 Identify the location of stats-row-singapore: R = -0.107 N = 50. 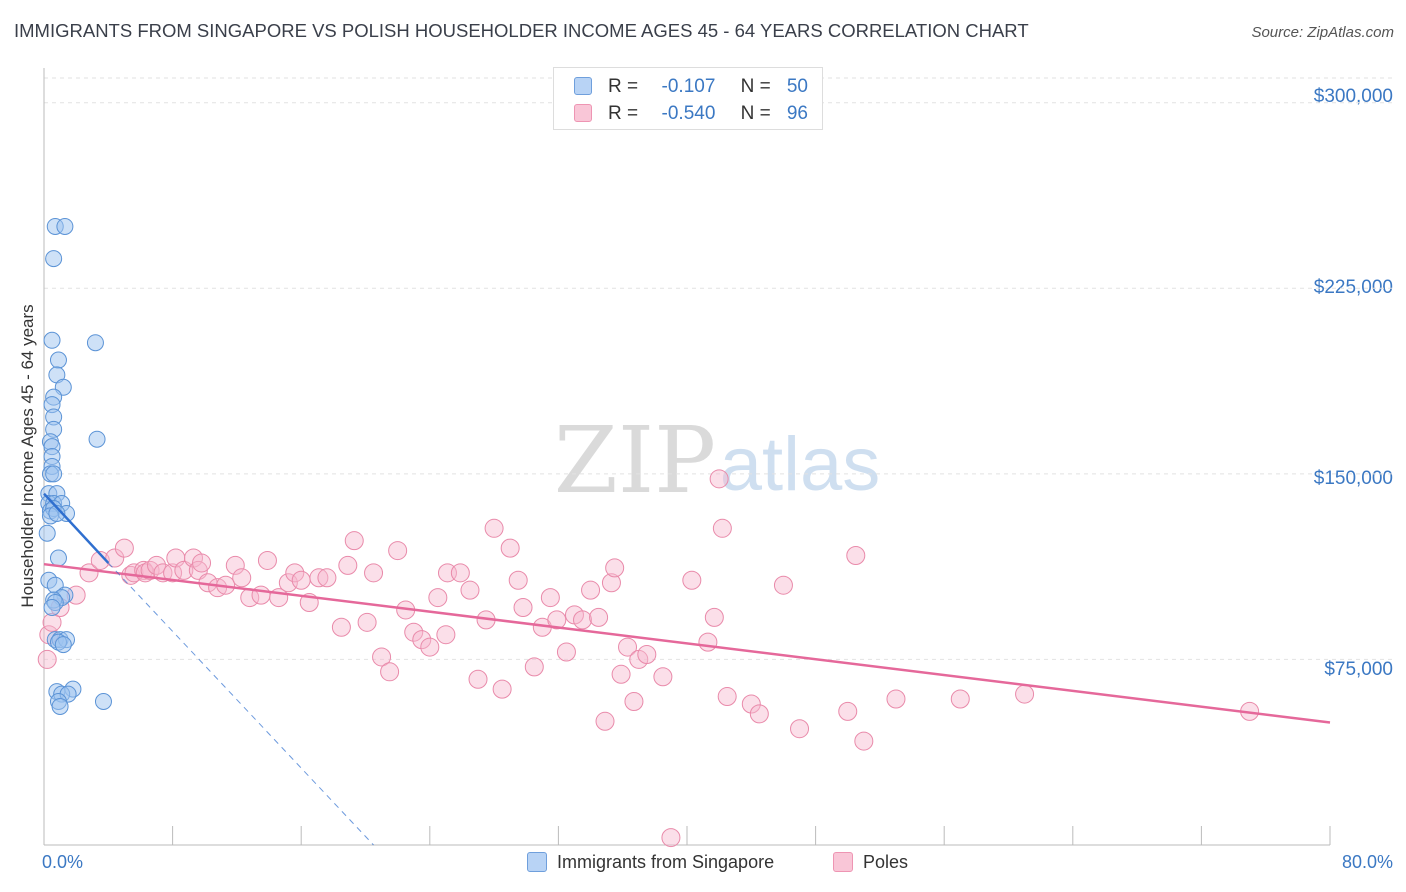
(691, 87).